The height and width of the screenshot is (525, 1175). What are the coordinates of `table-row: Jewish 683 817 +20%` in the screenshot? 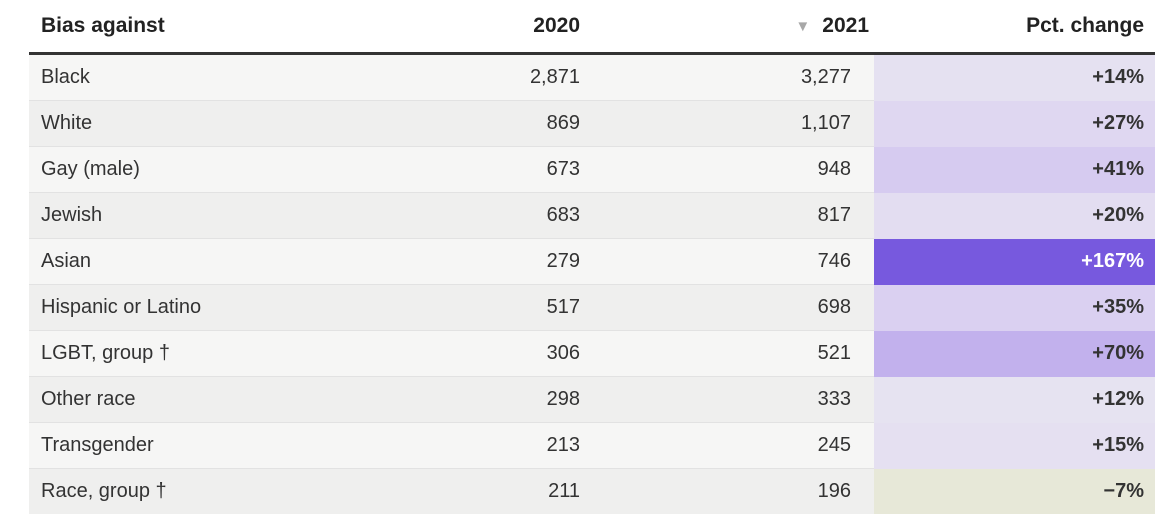 It's located at (592, 215).